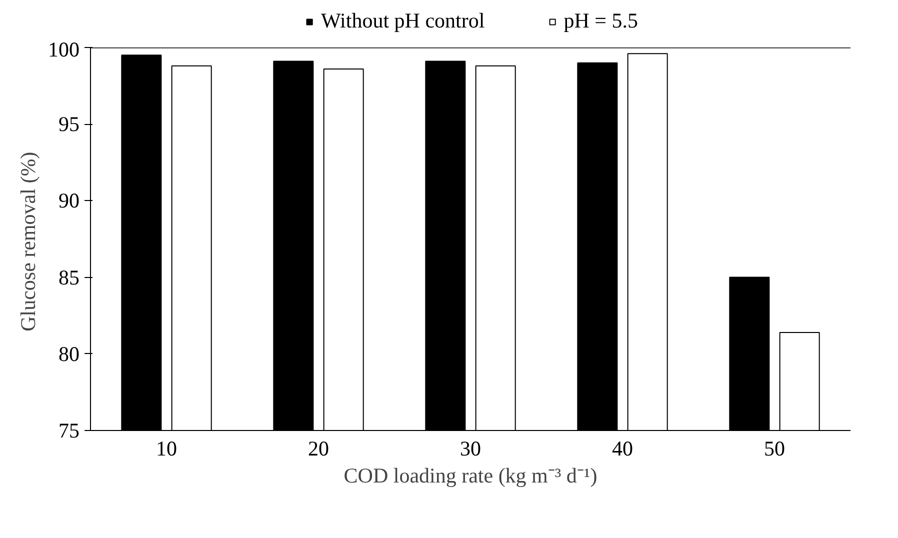 The height and width of the screenshot is (538, 898). Describe the element at coordinates (28, 242) in the screenshot. I see `y-axis-title: Glucose removal (%)` at that location.